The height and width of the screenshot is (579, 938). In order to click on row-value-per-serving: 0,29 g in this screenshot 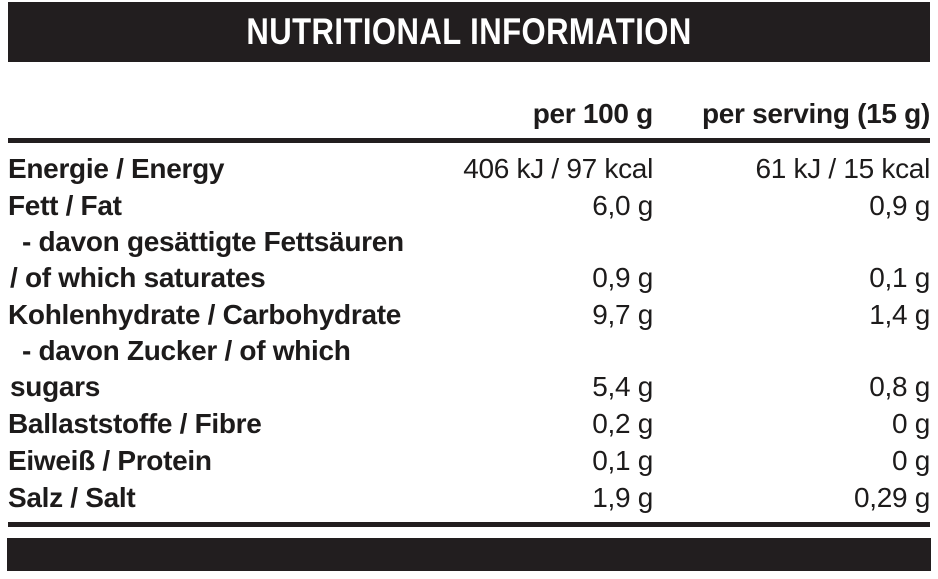, I will do `click(891, 497)`.